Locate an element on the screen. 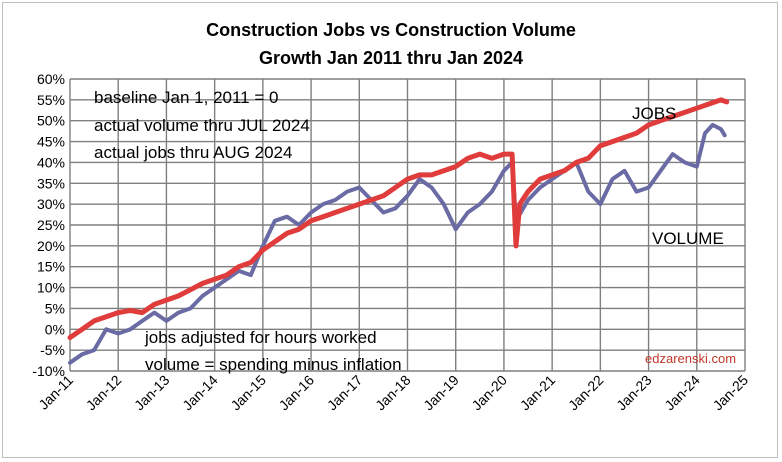 The height and width of the screenshot is (462, 782). annotation-jobs-note: actual jobs thru AUG 2024 is located at coordinates (193, 152).